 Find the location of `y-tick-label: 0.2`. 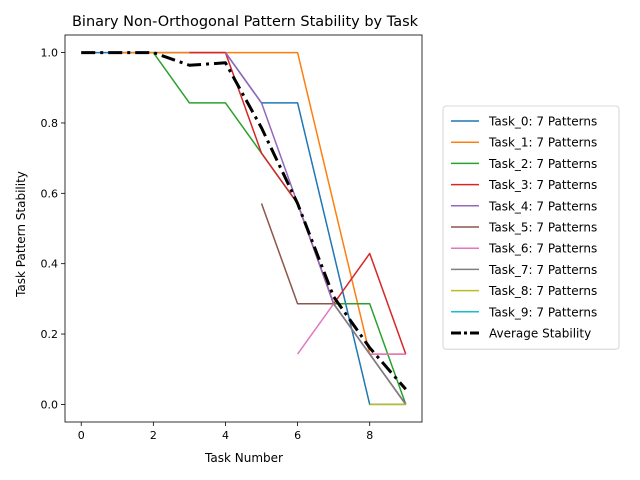

y-tick-label: 0.2 is located at coordinates (50, 334).